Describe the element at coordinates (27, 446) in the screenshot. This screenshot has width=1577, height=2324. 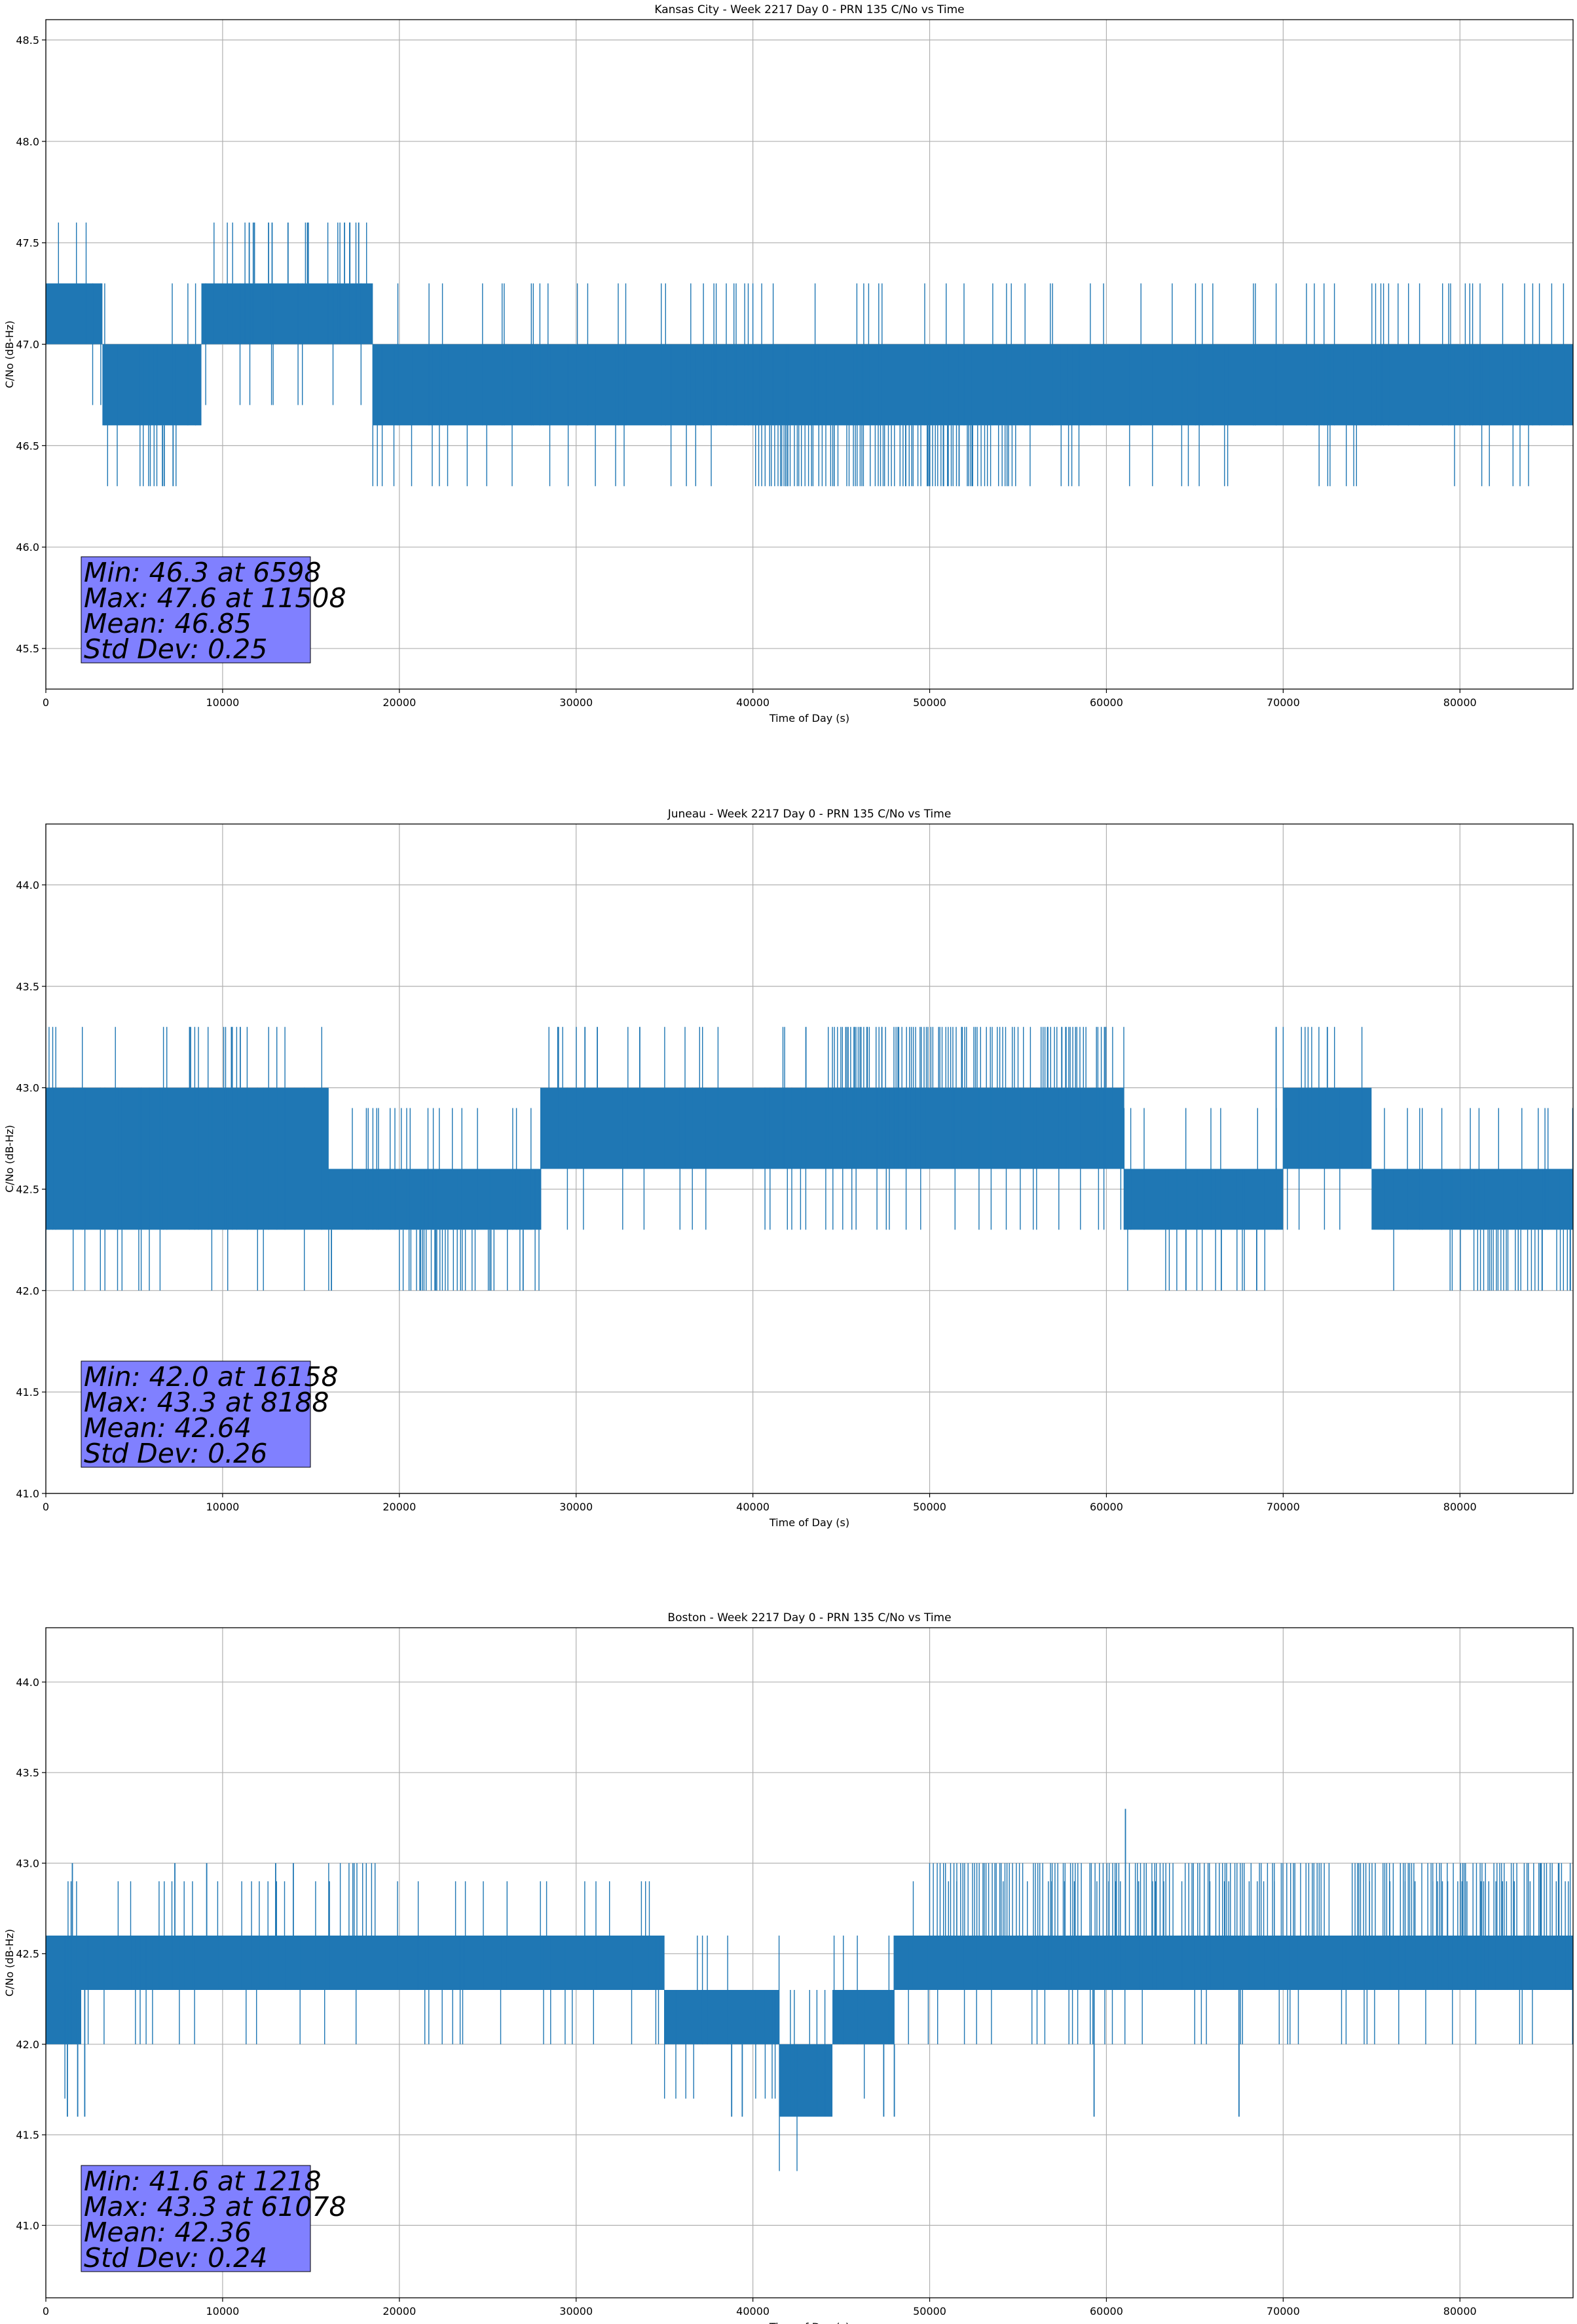
I see `y-tick-label: 46.5` at that location.